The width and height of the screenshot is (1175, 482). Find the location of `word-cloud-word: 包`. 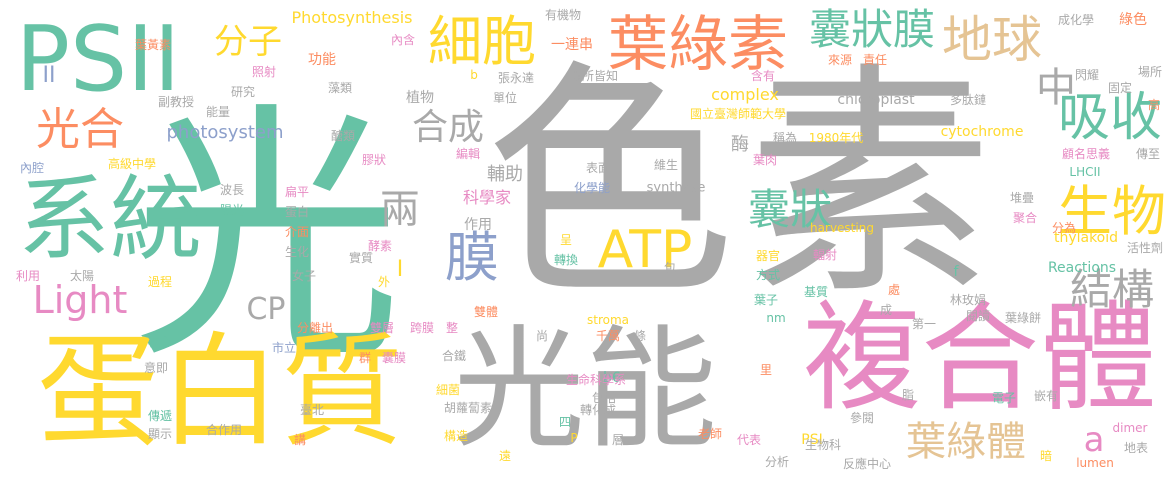

word-cloud-word: 包 is located at coordinates (670, 268).